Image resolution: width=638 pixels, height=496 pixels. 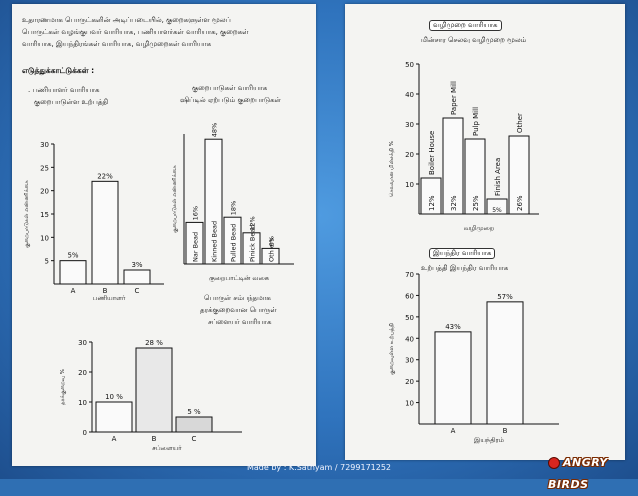 I want to click on chart1-caption-1: . பணியாளர் வாரியாக, so click(x=64, y=90).